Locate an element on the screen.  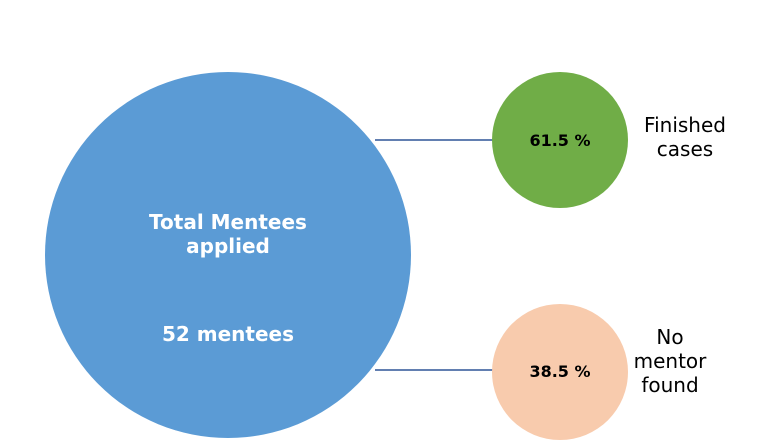
no-mentor-circle is located at coordinates (560, 372).